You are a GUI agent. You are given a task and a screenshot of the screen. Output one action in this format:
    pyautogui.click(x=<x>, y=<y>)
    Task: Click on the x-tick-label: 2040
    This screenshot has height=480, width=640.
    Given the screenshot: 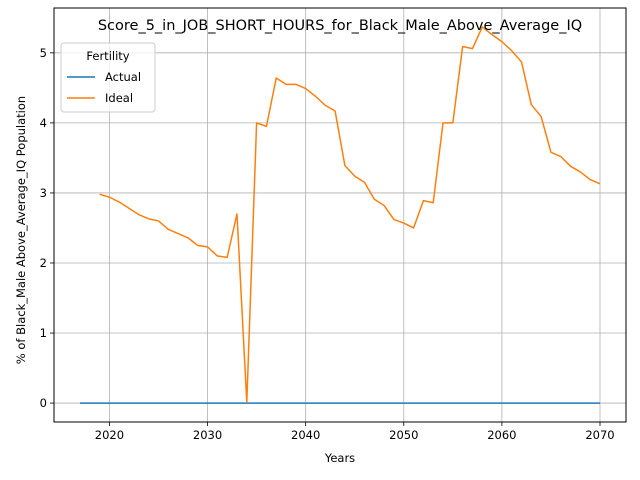 What is the action you would take?
    pyautogui.click(x=305, y=435)
    